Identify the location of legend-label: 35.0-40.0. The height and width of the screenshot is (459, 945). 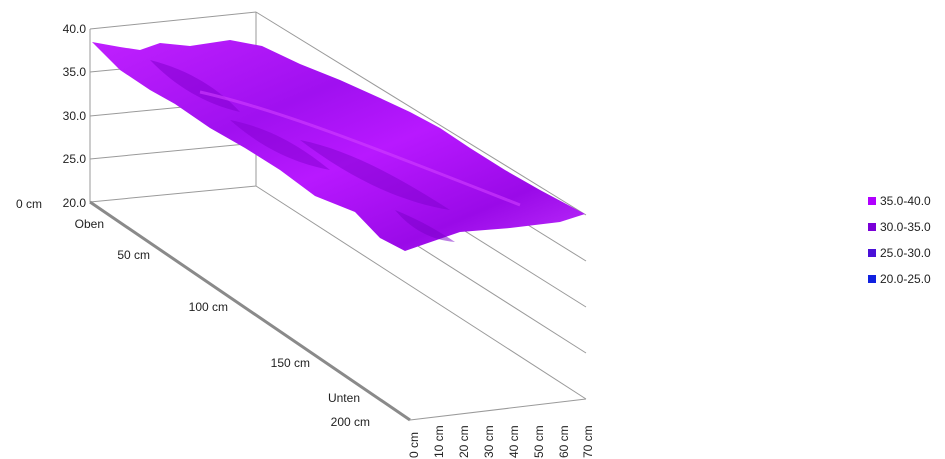
(905, 201).